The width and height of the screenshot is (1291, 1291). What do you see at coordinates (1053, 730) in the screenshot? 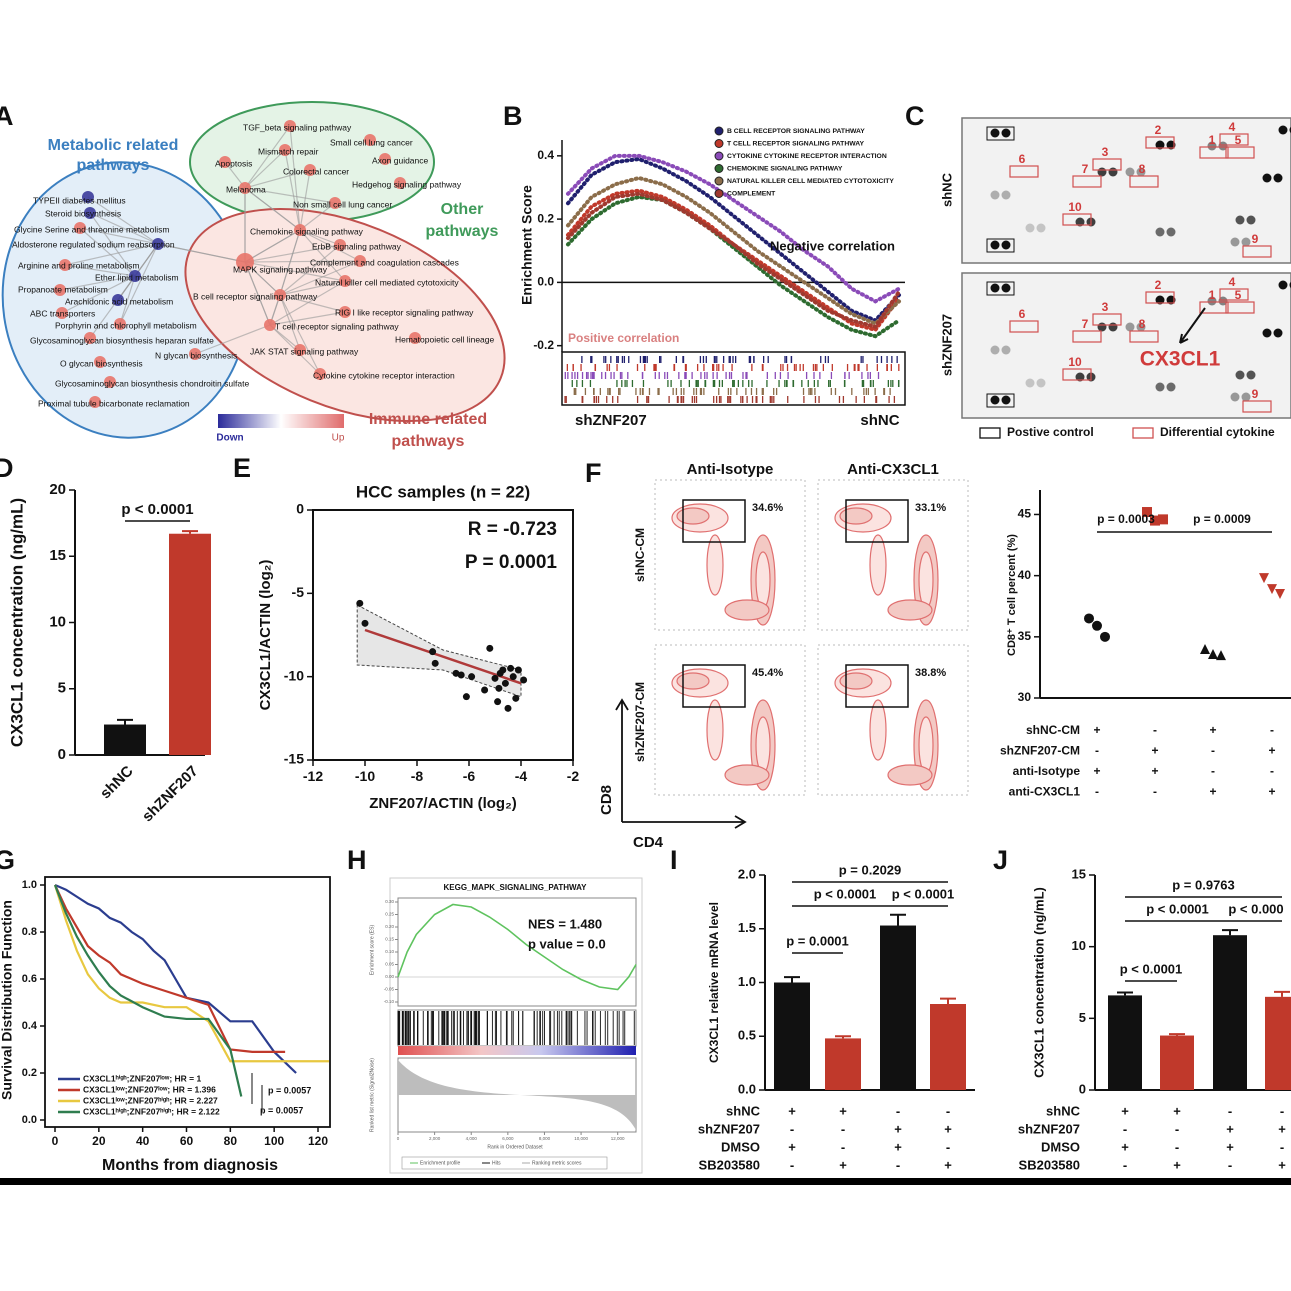
I see `condition-name: shNC-CM` at bounding box center [1053, 730].